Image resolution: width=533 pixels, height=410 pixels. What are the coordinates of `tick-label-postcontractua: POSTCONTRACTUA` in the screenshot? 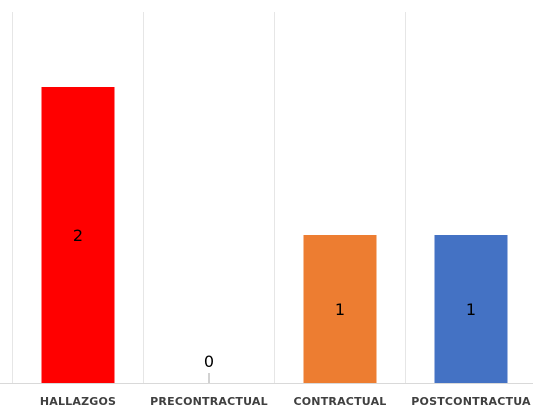 It's located at (471, 401).